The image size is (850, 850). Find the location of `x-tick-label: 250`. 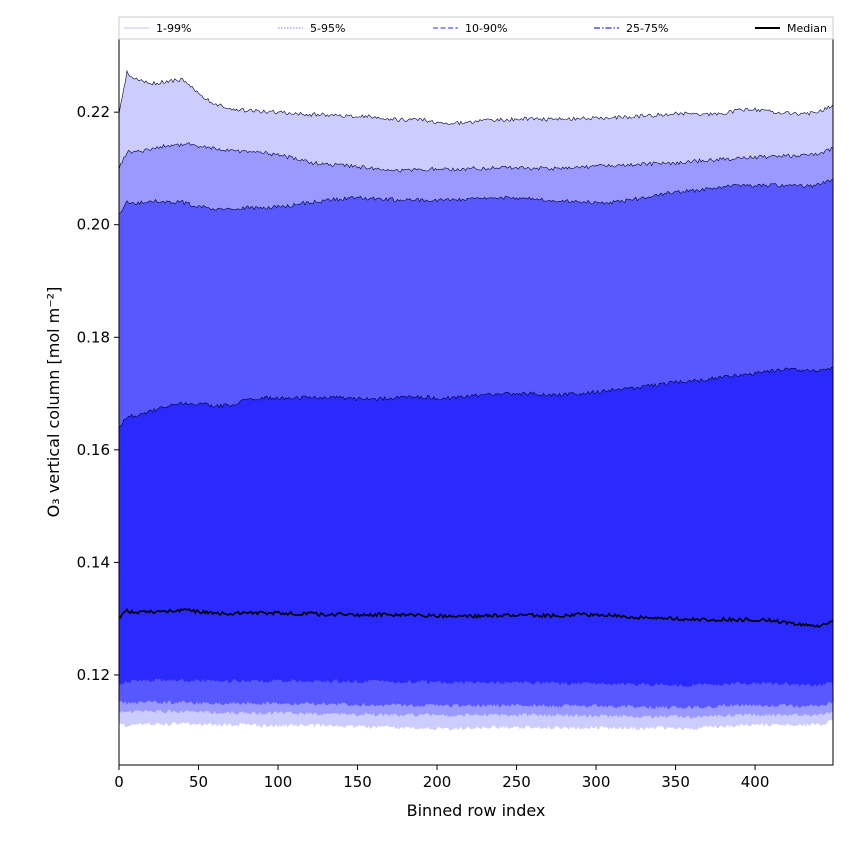

x-tick-label: 250 is located at coordinates (516, 782).